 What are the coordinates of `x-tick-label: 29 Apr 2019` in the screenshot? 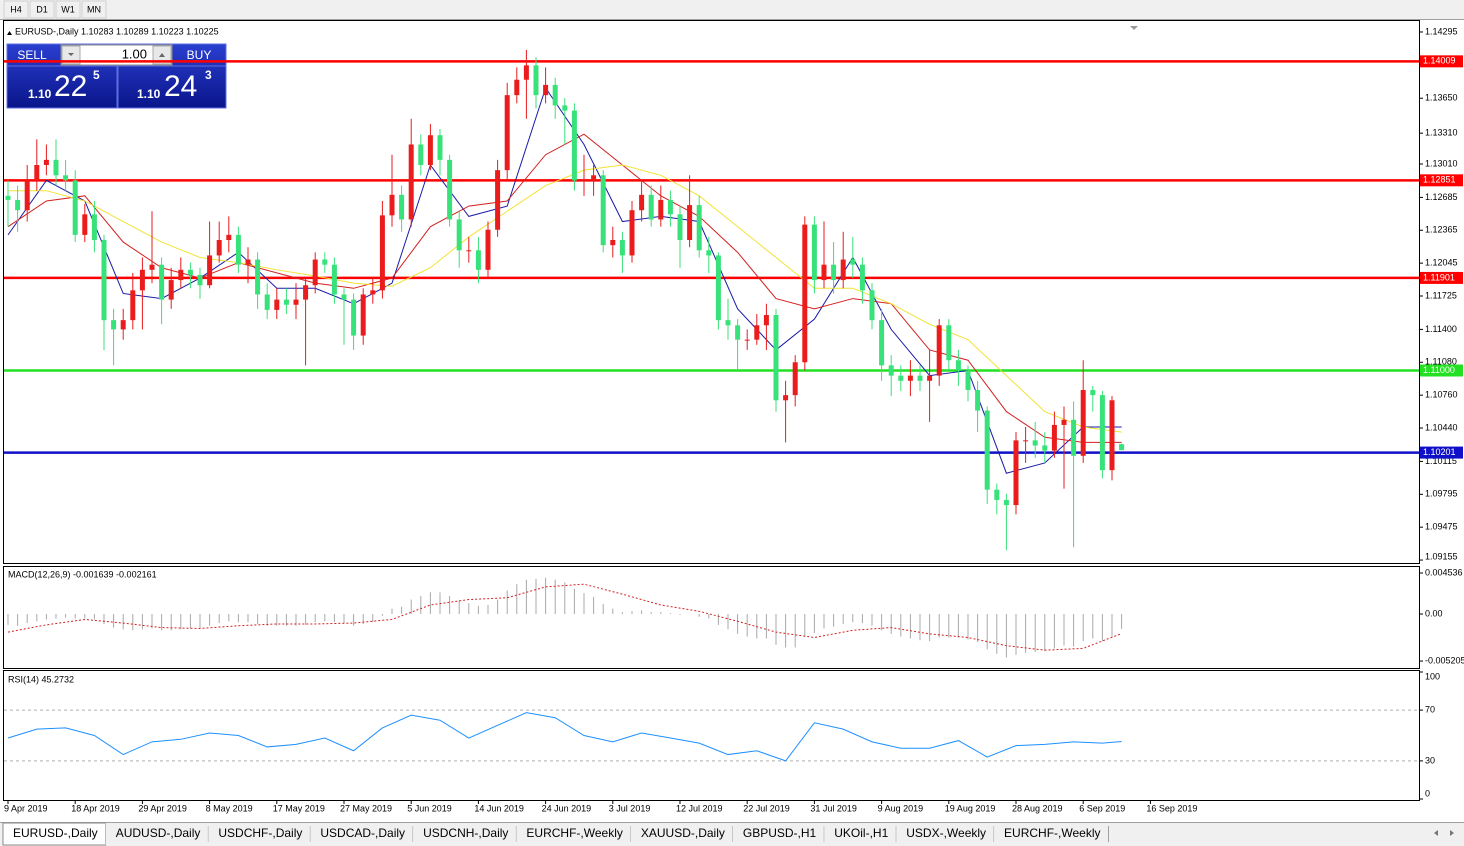 It's located at (162, 808).